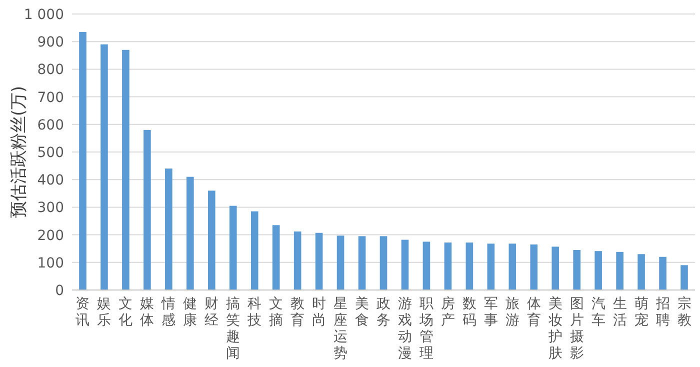 Image resolution: width=700 pixels, height=367 pixels. I want to click on x-tick-label: 健康, so click(190, 312).